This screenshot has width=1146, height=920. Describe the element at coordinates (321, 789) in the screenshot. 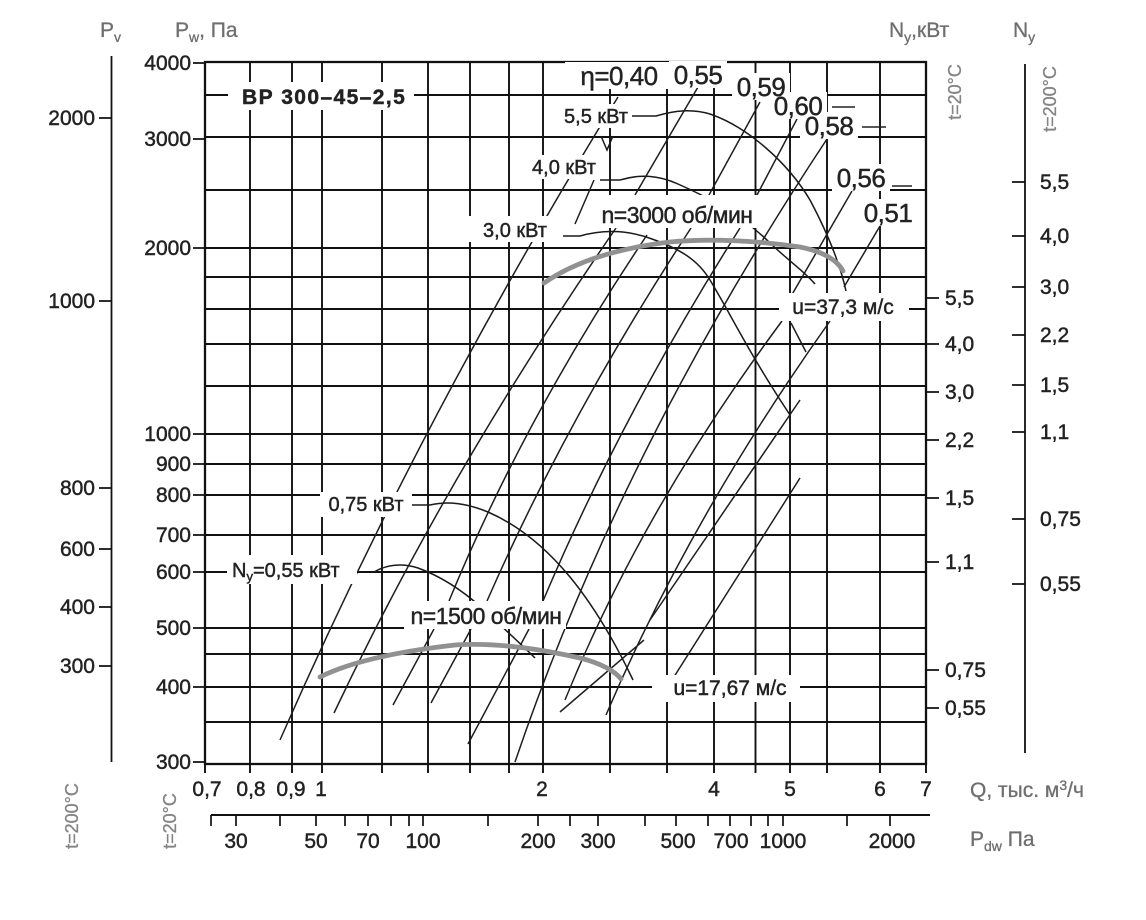

I see `svg-text: 1` at that location.